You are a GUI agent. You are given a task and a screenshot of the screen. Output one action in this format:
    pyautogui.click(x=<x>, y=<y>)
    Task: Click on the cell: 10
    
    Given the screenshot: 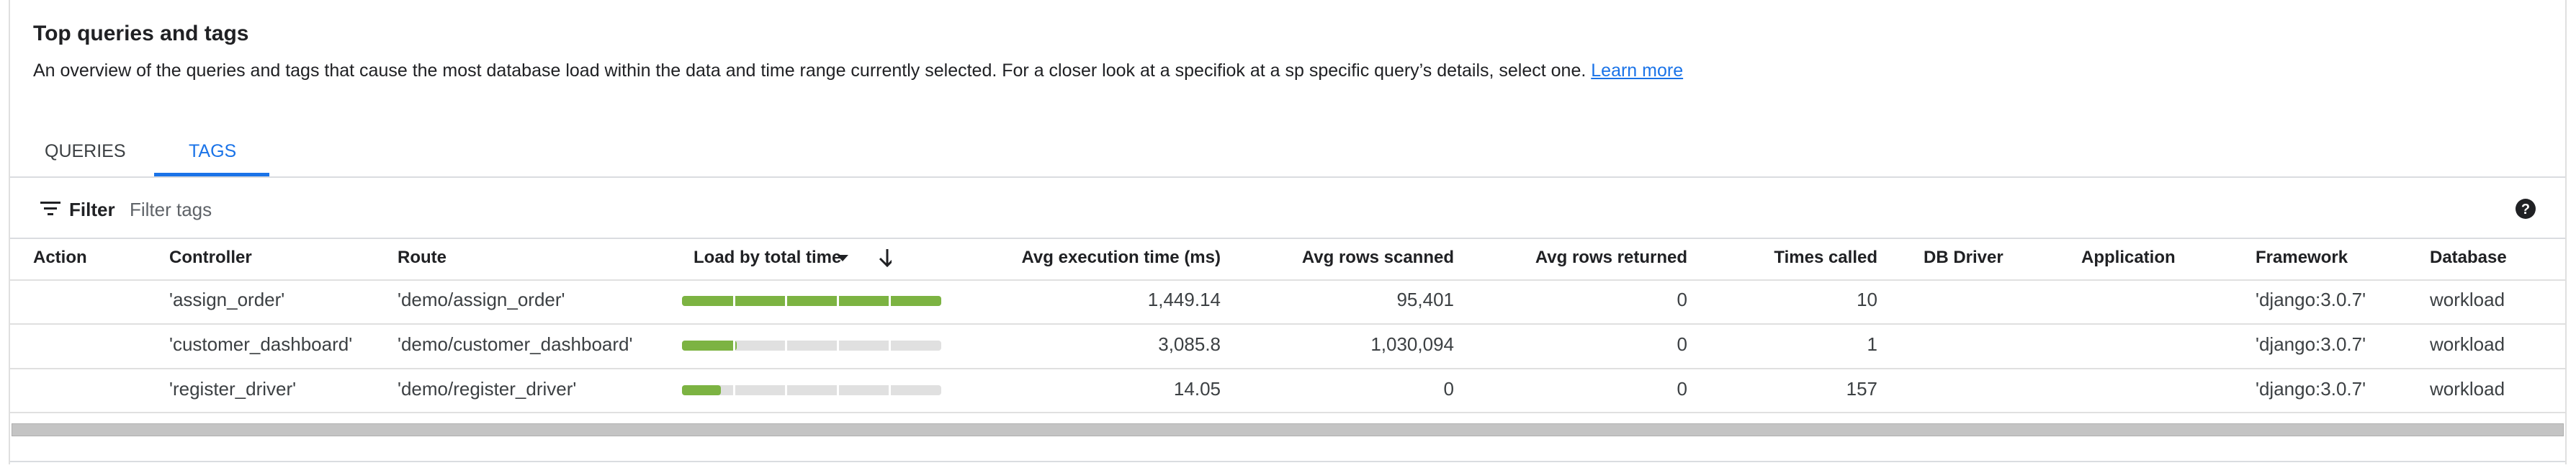 What is the action you would take?
    pyautogui.click(x=1867, y=299)
    